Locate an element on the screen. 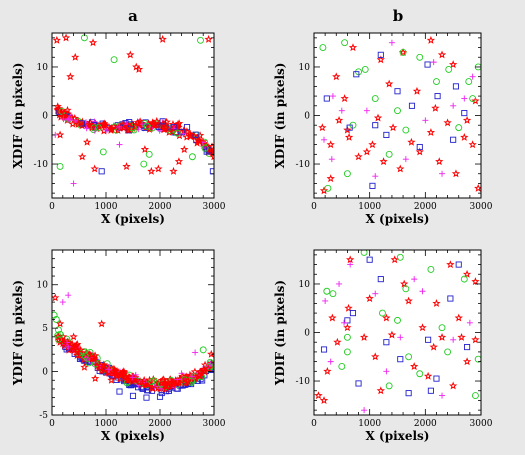 Image resolution: width=525 pixels, height=455 pixels. panel-label-a: a is located at coordinates (133, 16).